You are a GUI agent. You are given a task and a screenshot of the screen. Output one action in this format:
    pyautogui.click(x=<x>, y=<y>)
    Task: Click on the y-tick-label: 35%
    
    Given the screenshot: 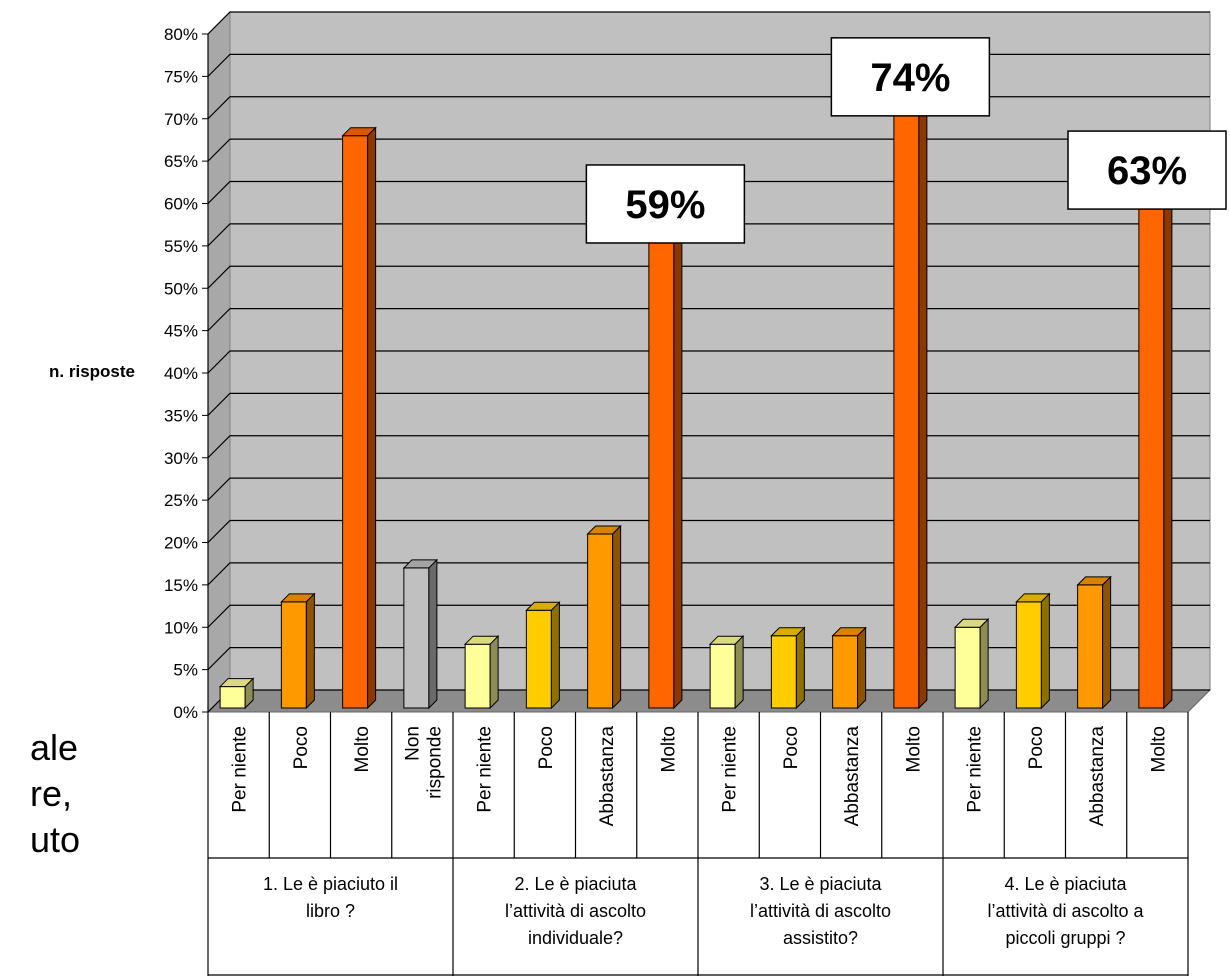 What is the action you would take?
    pyautogui.click(x=181, y=415)
    